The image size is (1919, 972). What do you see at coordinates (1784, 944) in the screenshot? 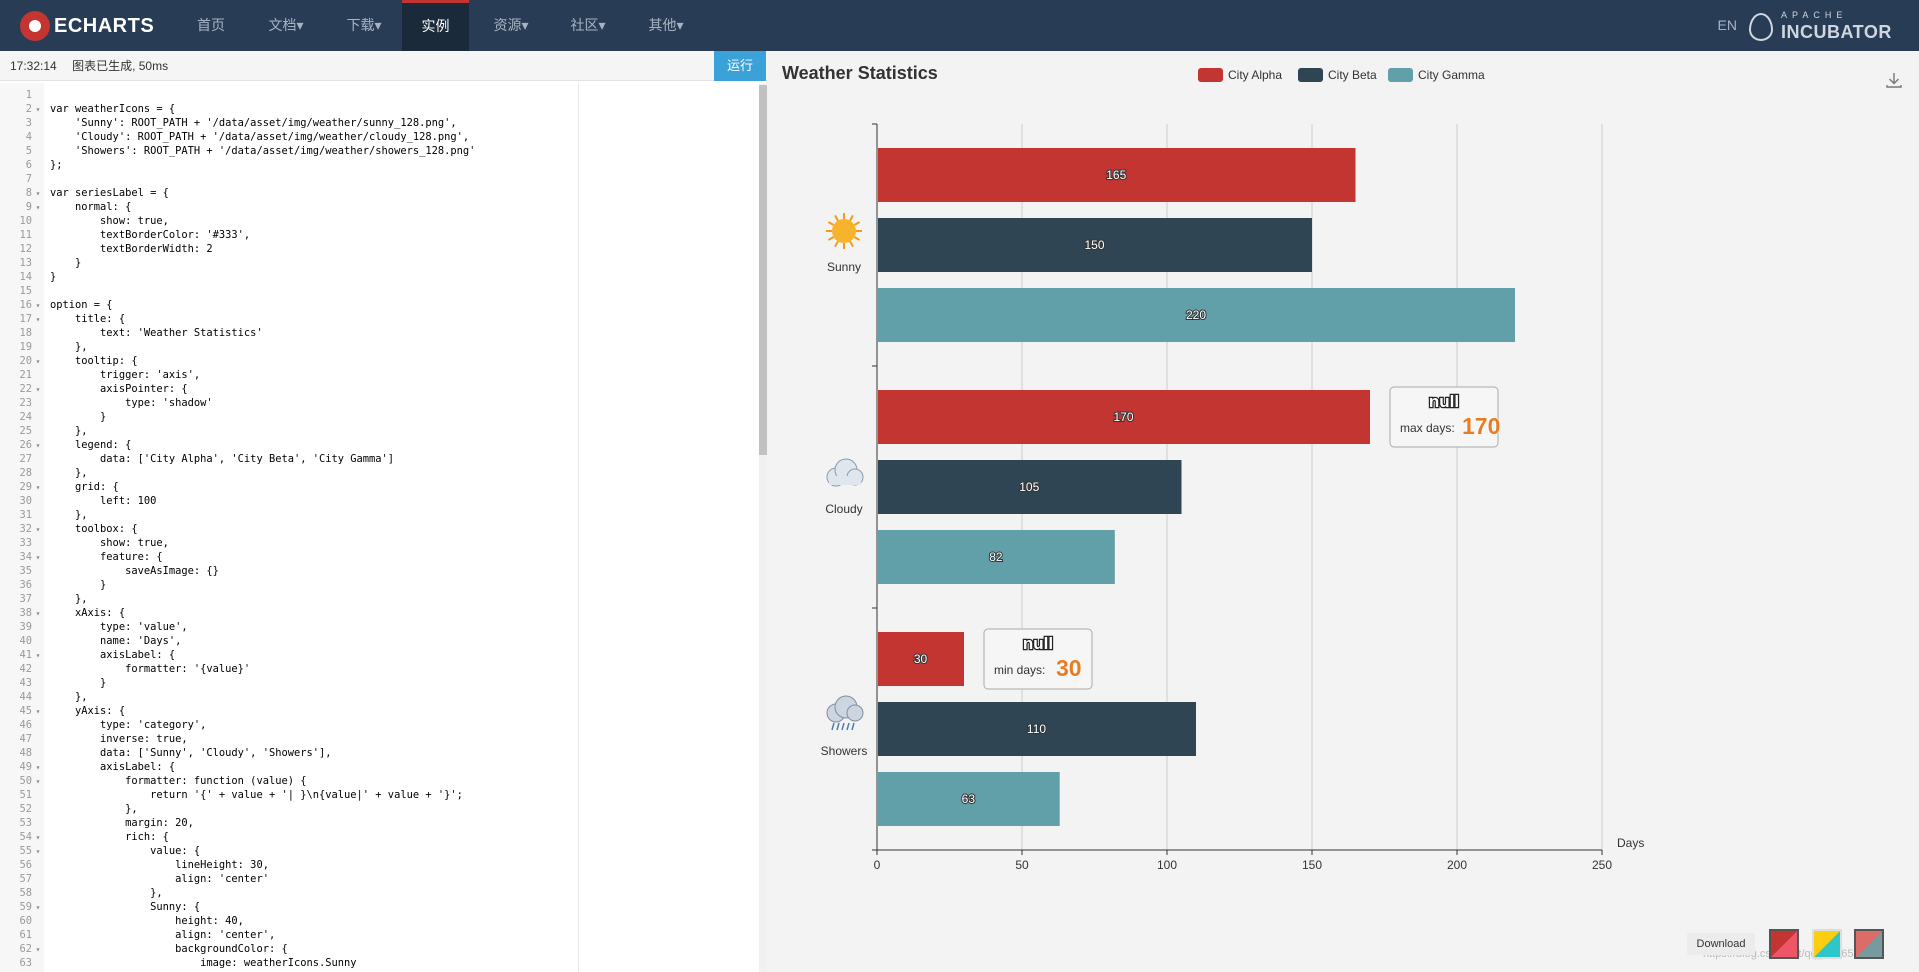
I see `theme-thumb-default` at bounding box center [1784, 944].